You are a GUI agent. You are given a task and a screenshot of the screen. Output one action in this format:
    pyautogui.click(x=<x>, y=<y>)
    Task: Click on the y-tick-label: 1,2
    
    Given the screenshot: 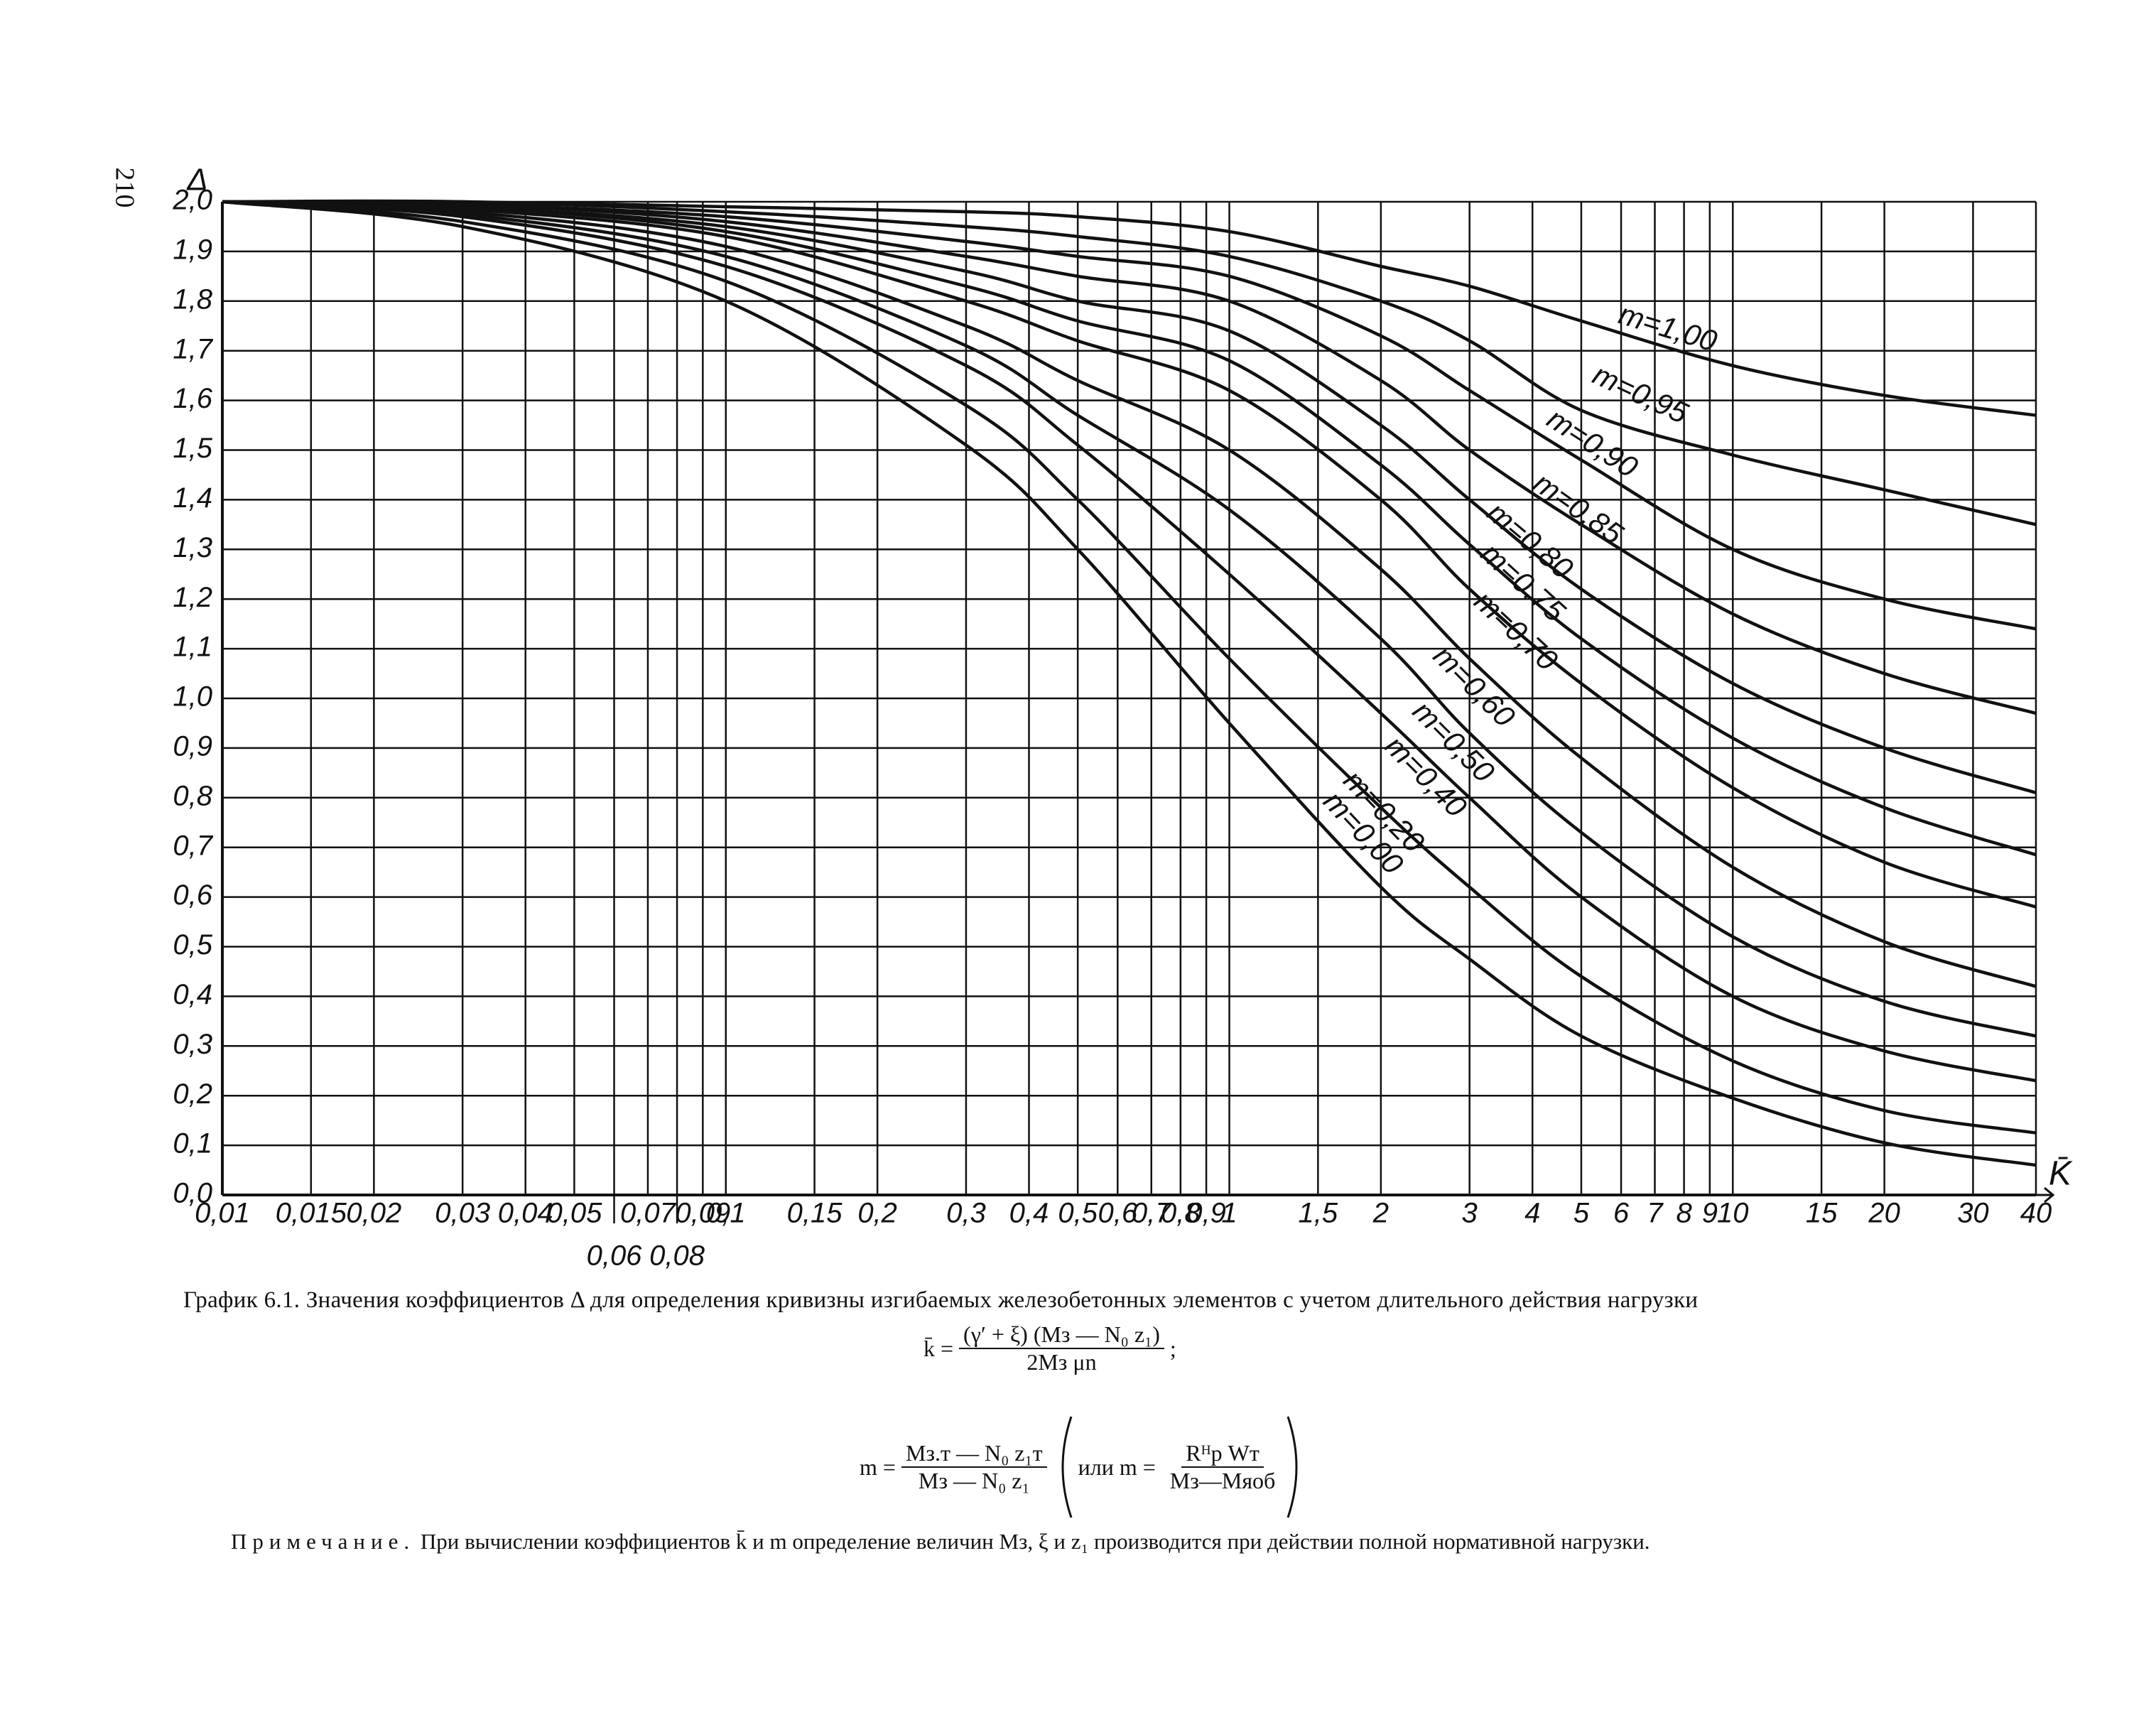 What is the action you would take?
    pyautogui.click(x=192, y=597)
    